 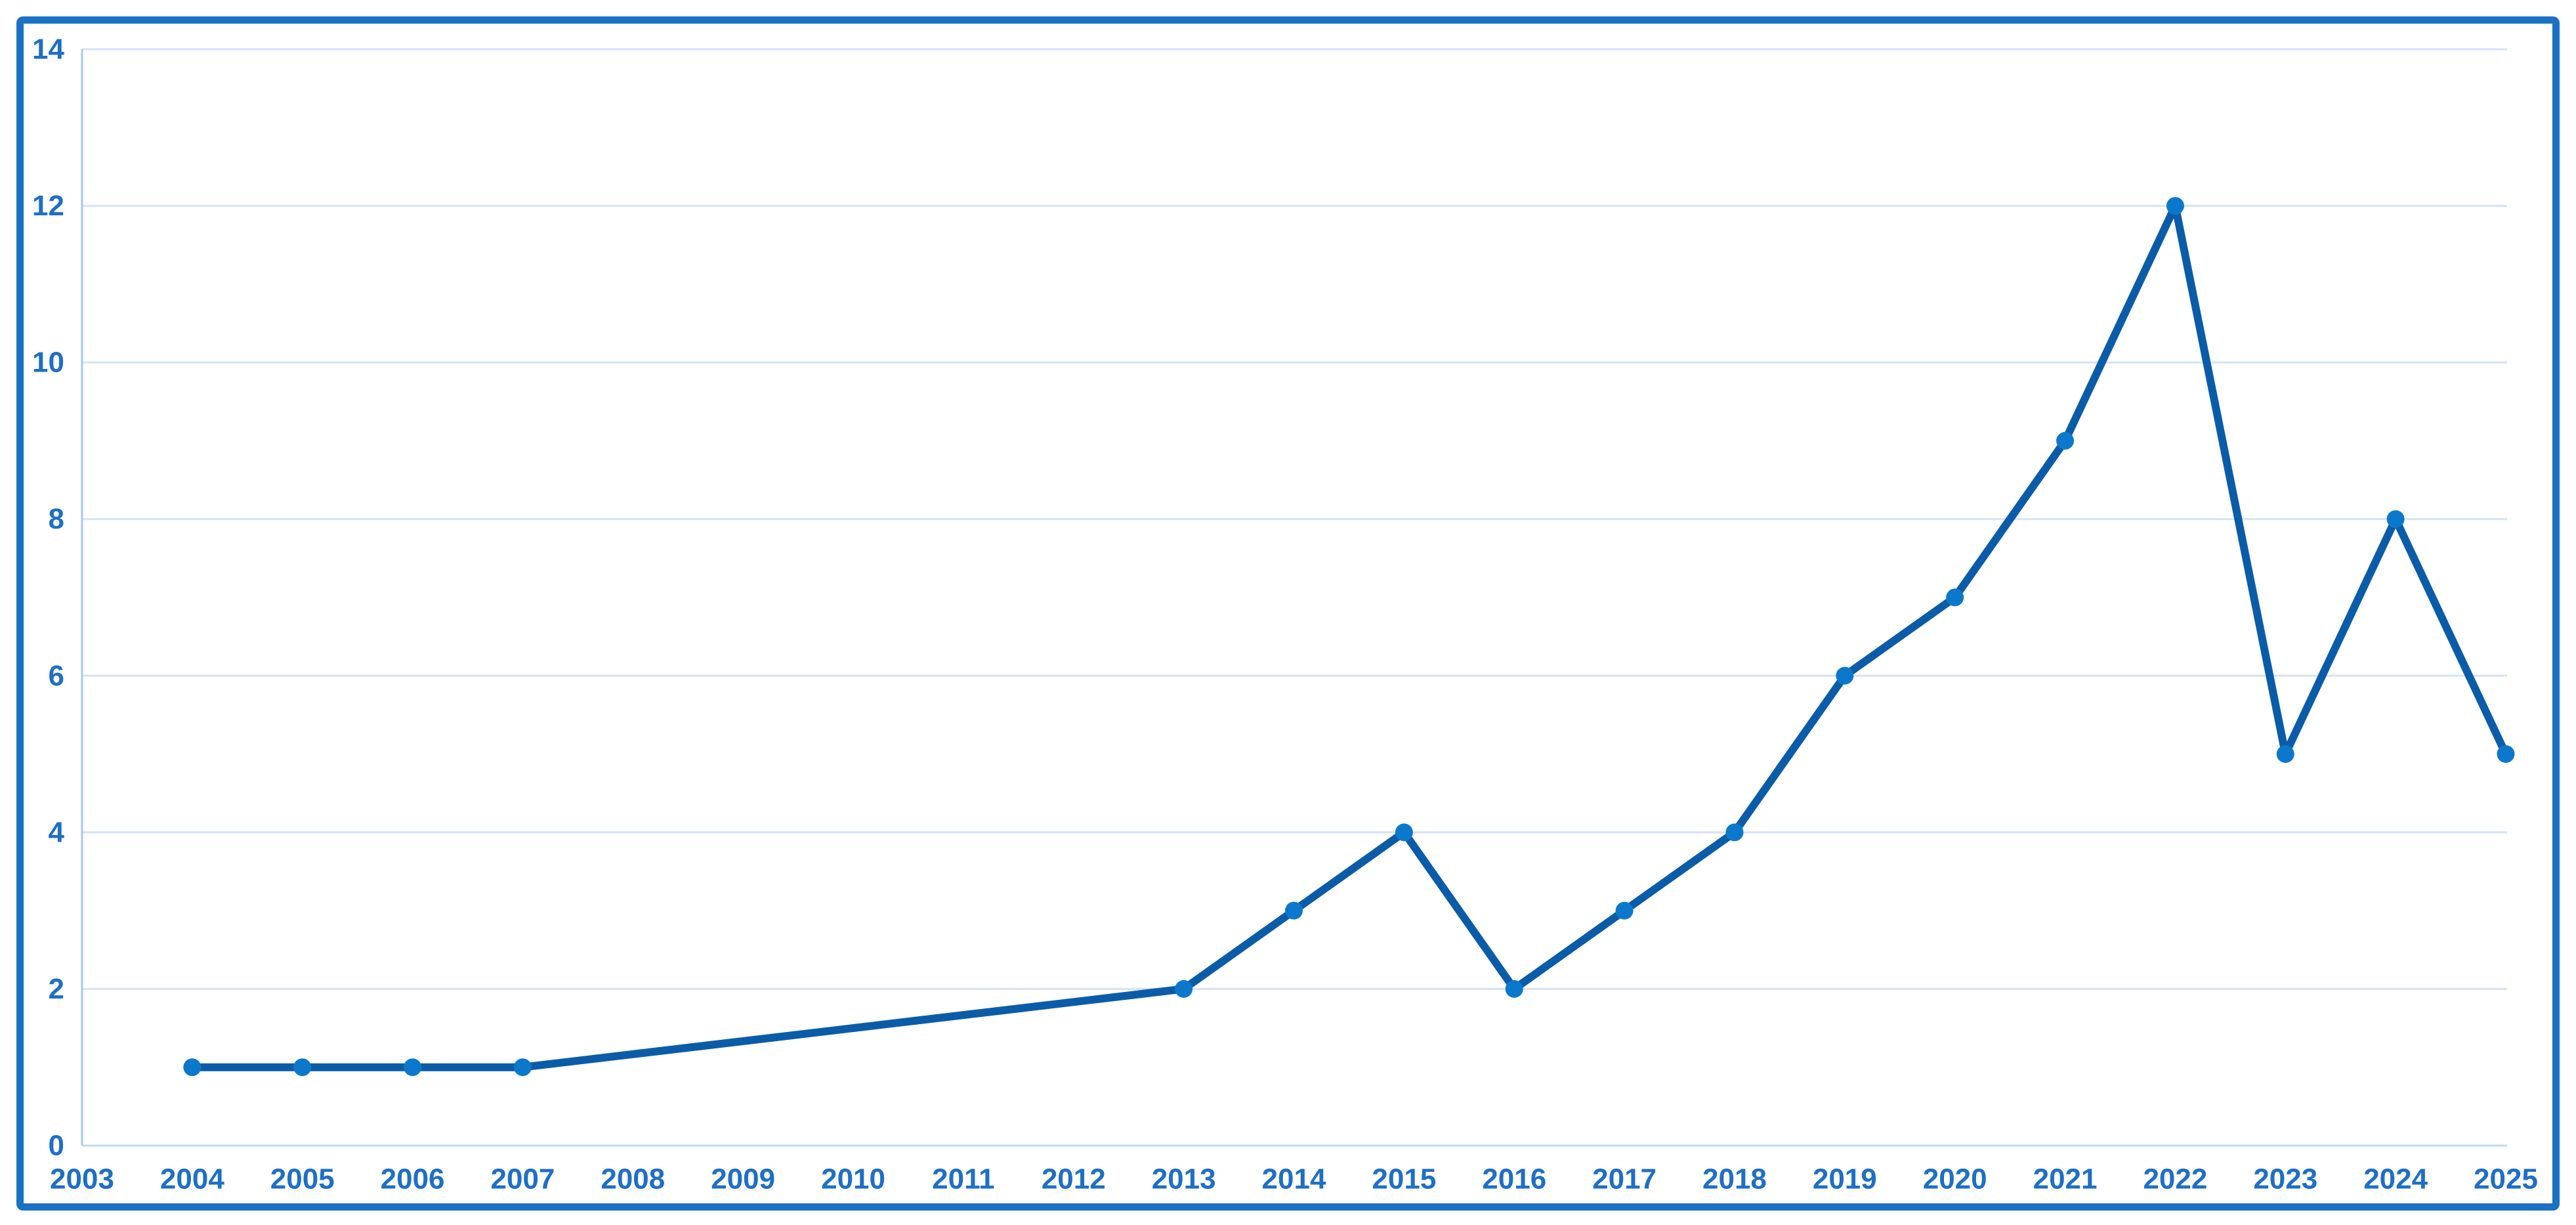 What do you see at coordinates (82, 1179) in the screenshot?
I see `x-axis-tick-label-2003: 2003` at bounding box center [82, 1179].